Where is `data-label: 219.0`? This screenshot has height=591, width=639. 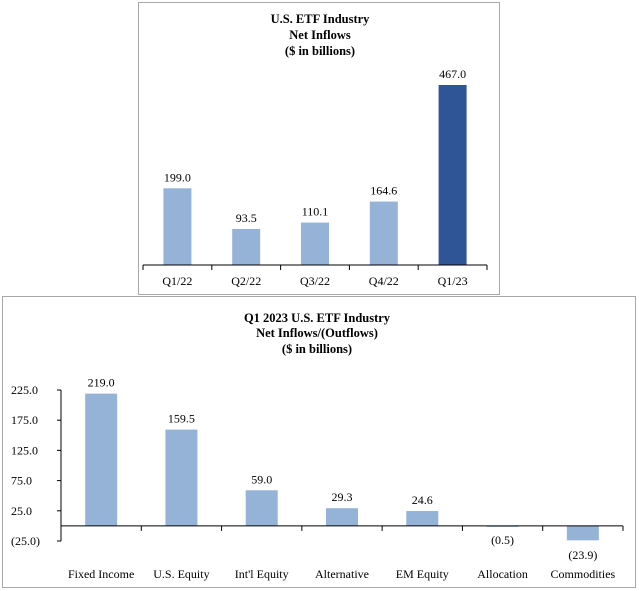 data-label: 219.0 is located at coordinates (101, 383).